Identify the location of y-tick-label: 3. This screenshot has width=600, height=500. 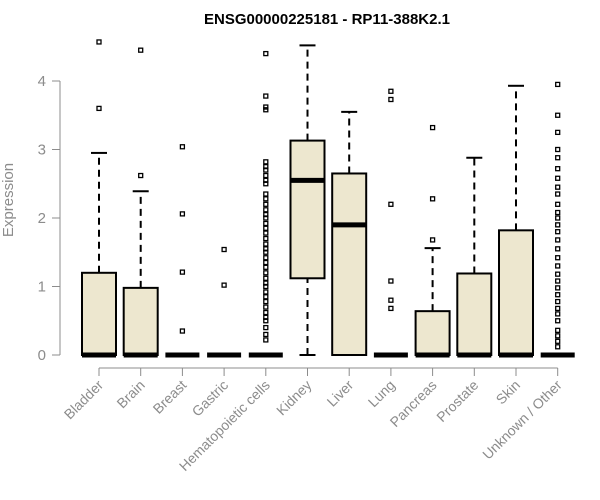
(42, 150).